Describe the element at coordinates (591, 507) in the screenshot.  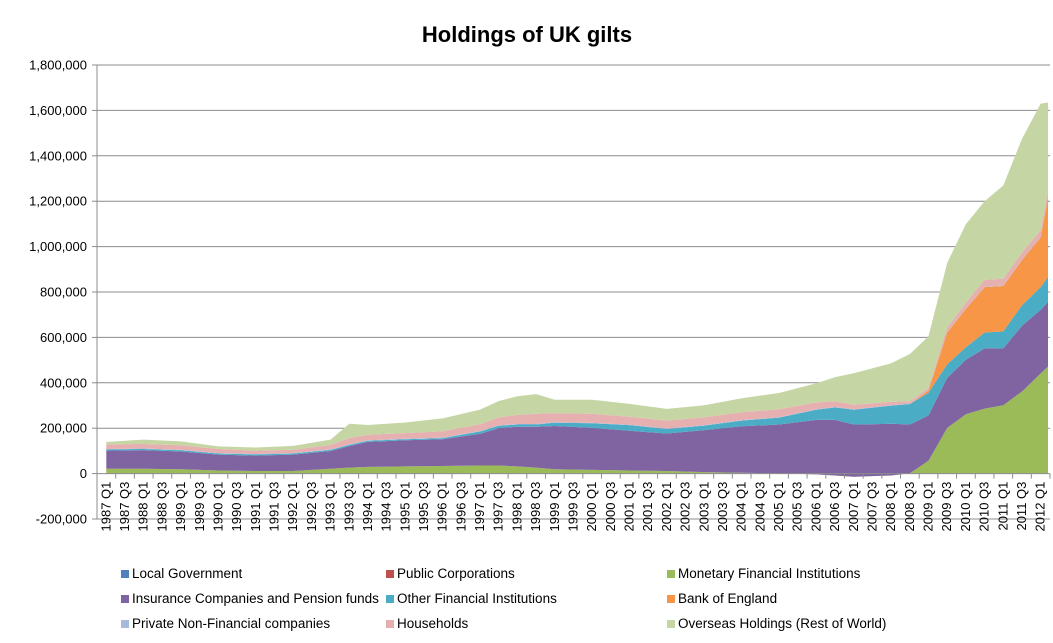
I see `x-tick-label: 2000 Q1` at that location.